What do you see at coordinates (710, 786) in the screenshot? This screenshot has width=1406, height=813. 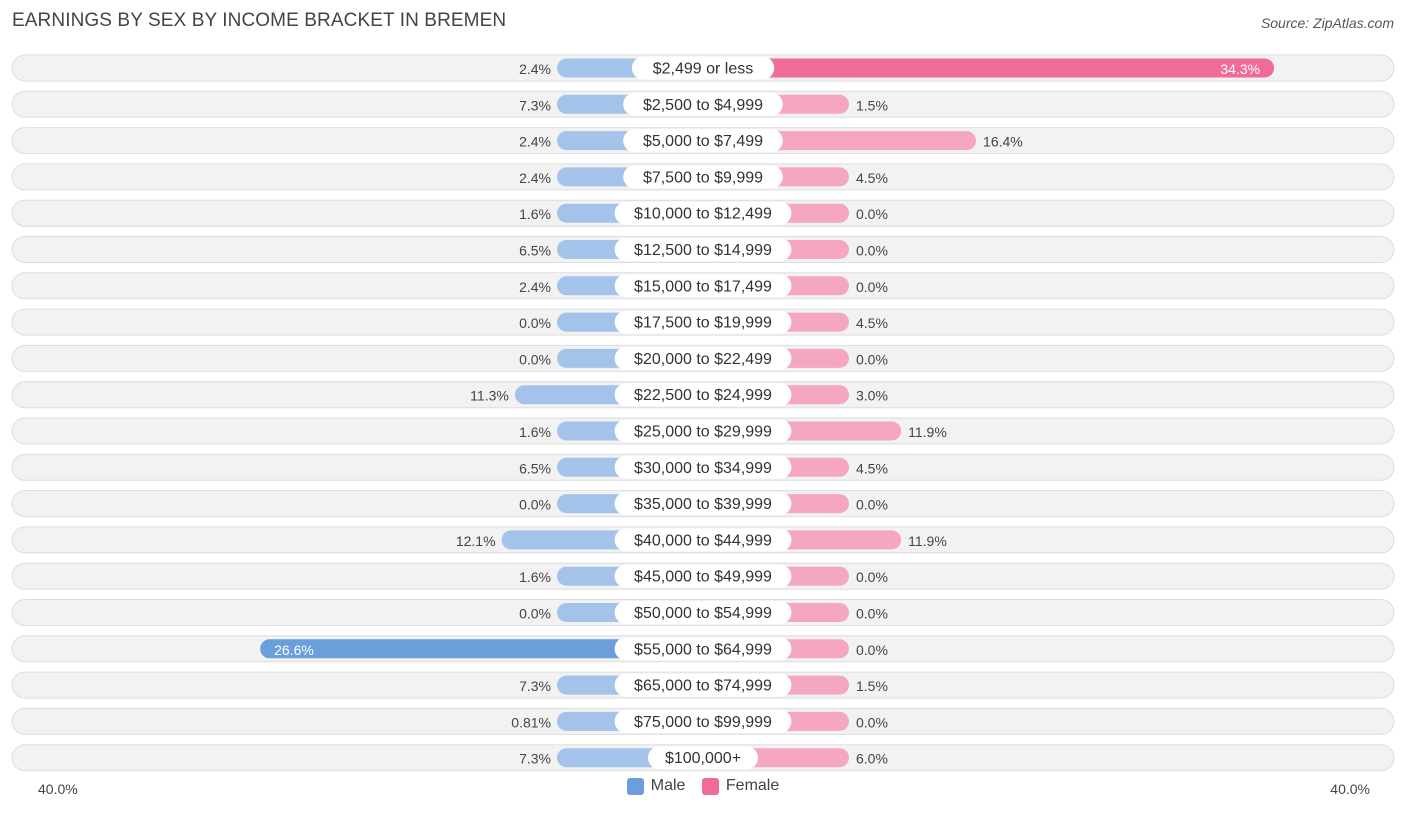 I see `legend-swatch-female` at bounding box center [710, 786].